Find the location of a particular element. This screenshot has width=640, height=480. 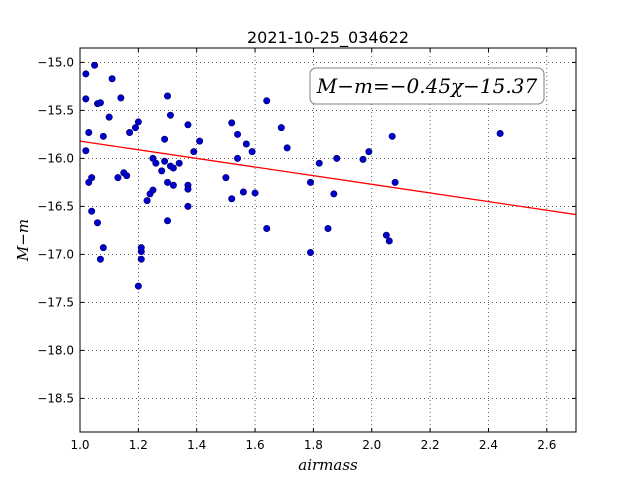

fit-annotation: M−m=−0.45χ−15.37 is located at coordinates (427, 86).